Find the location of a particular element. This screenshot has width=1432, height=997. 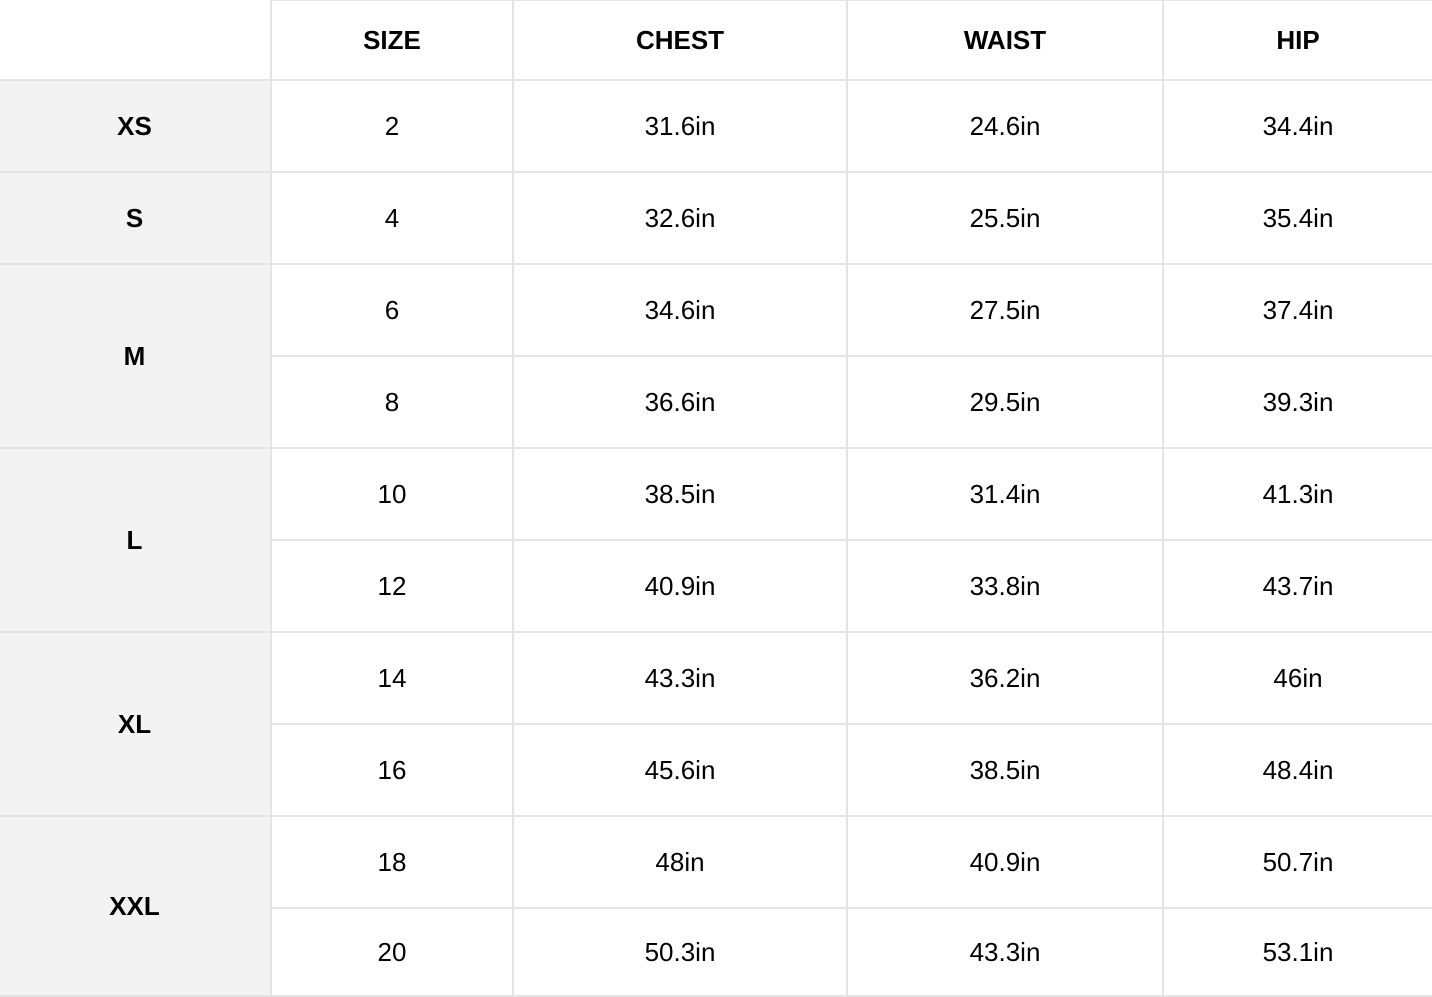

hip-cell: 46in is located at coordinates (1297, 678).